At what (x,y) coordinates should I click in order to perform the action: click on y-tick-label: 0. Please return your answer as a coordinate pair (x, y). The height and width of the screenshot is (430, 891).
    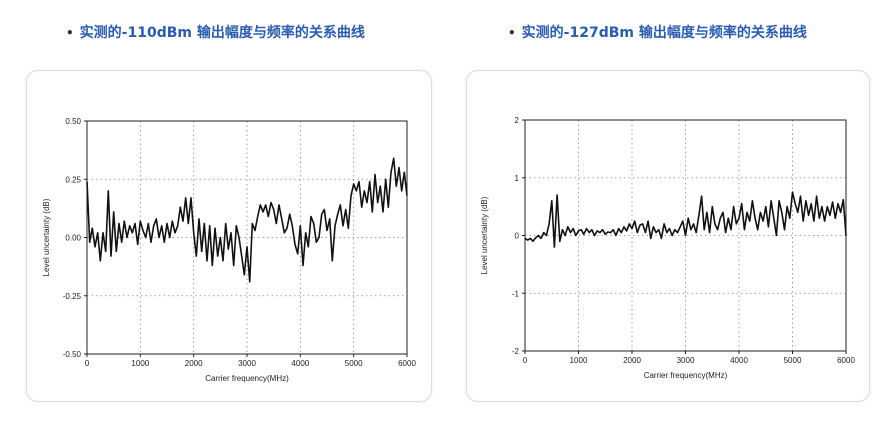
    Looking at the image, I should click on (517, 236).